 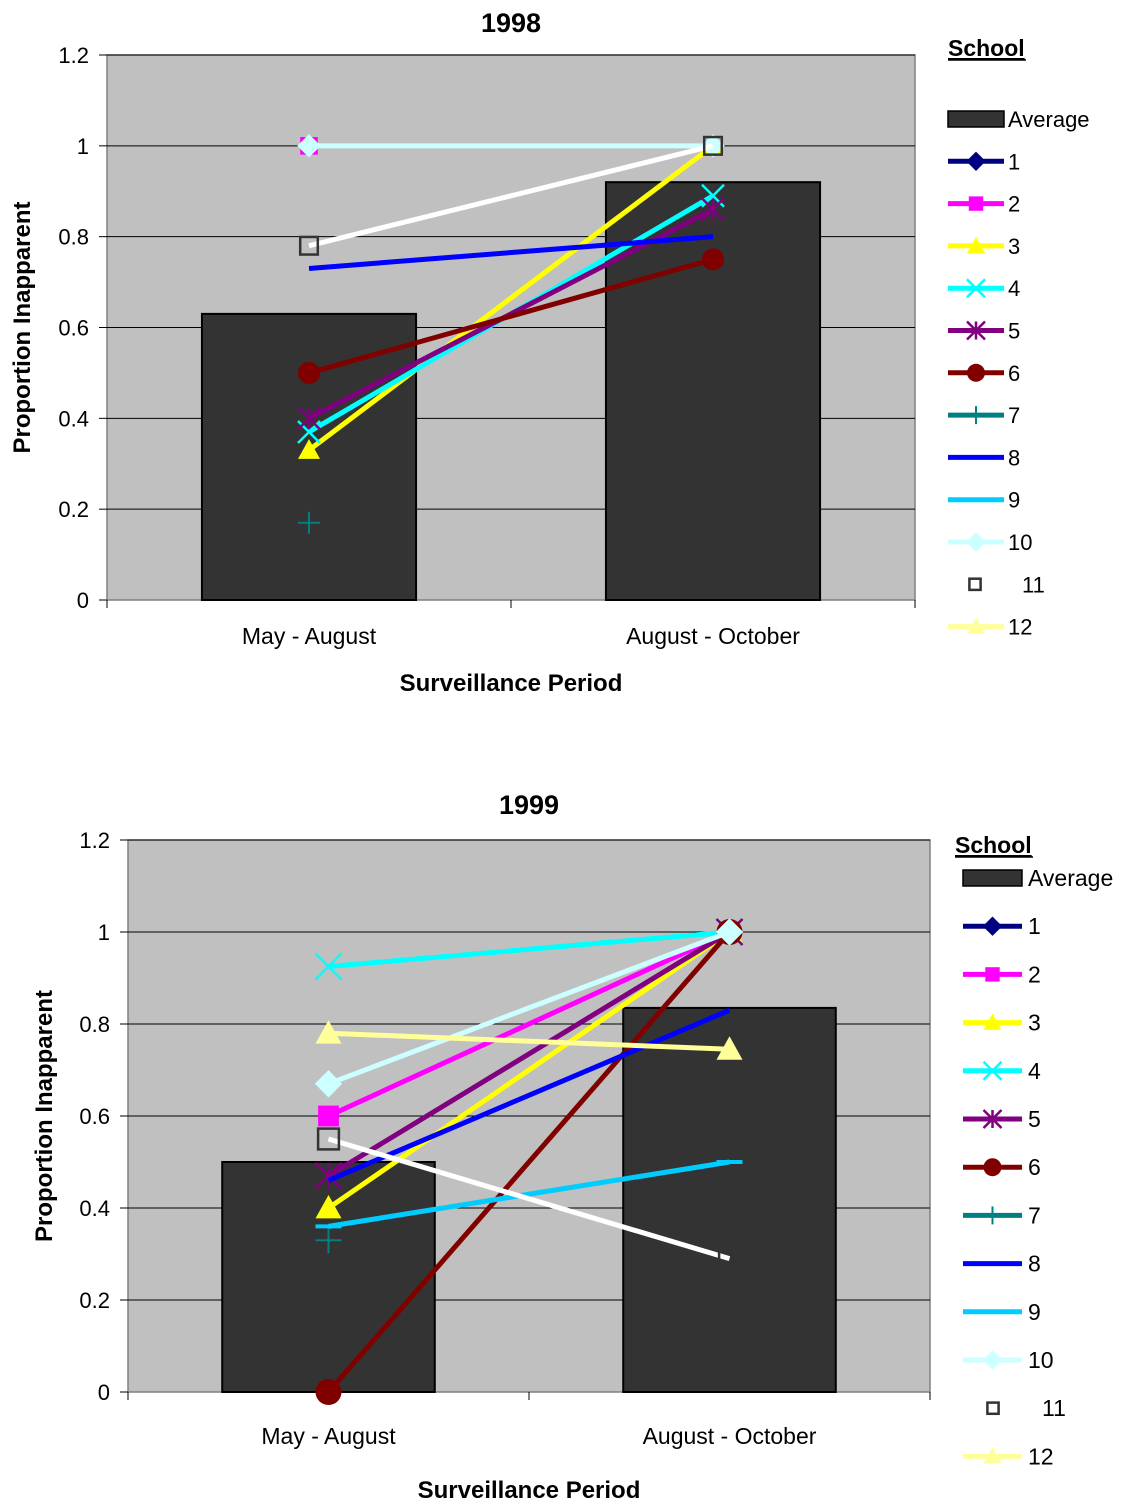 I want to click on series-3-line, so click(x=529, y=1070).